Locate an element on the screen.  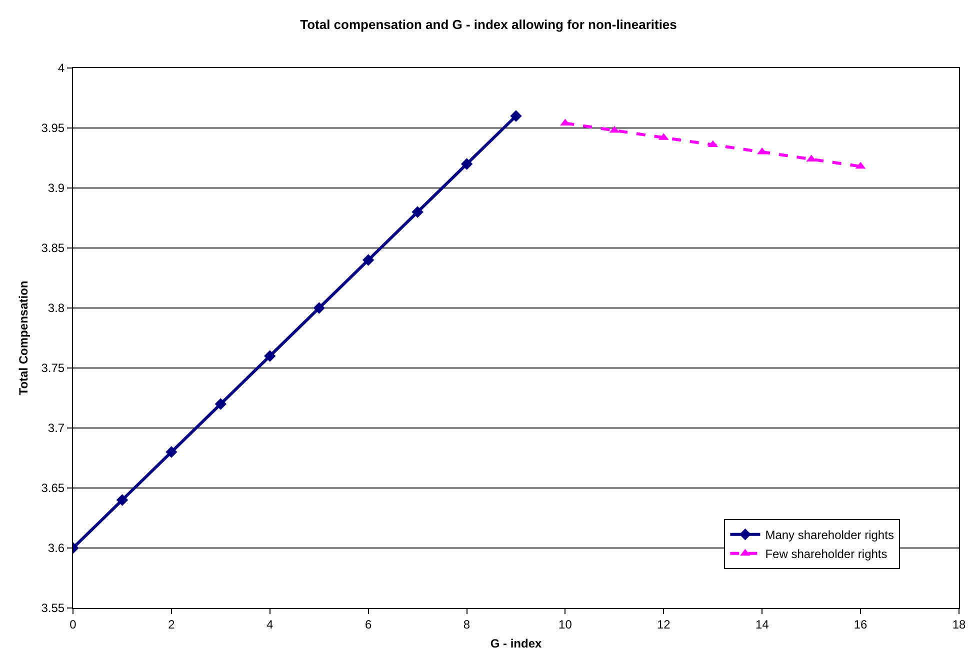
x-tick-label: 14 is located at coordinates (762, 624).